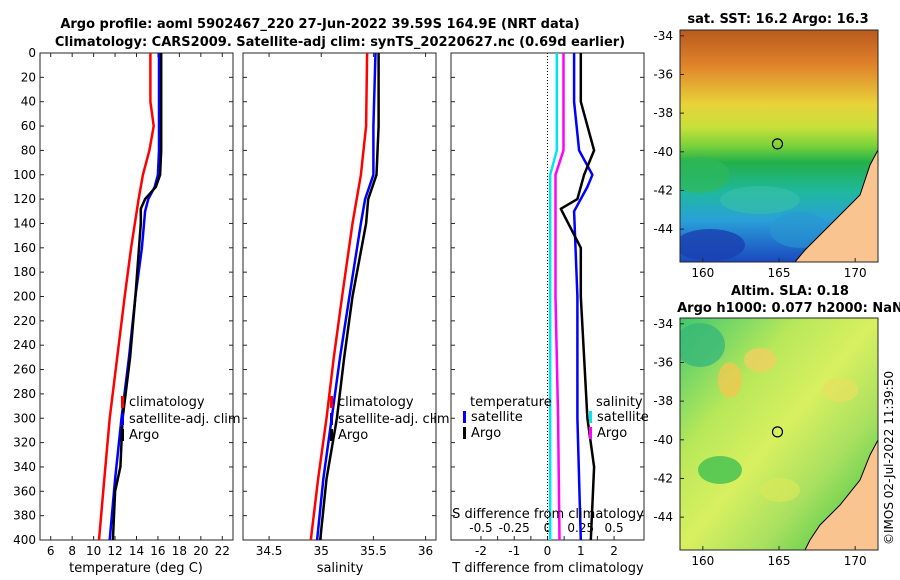  What do you see at coordinates (222, 551) in the screenshot?
I see `temperature-x-tick-label: 22` at bounding box center [222, 551].